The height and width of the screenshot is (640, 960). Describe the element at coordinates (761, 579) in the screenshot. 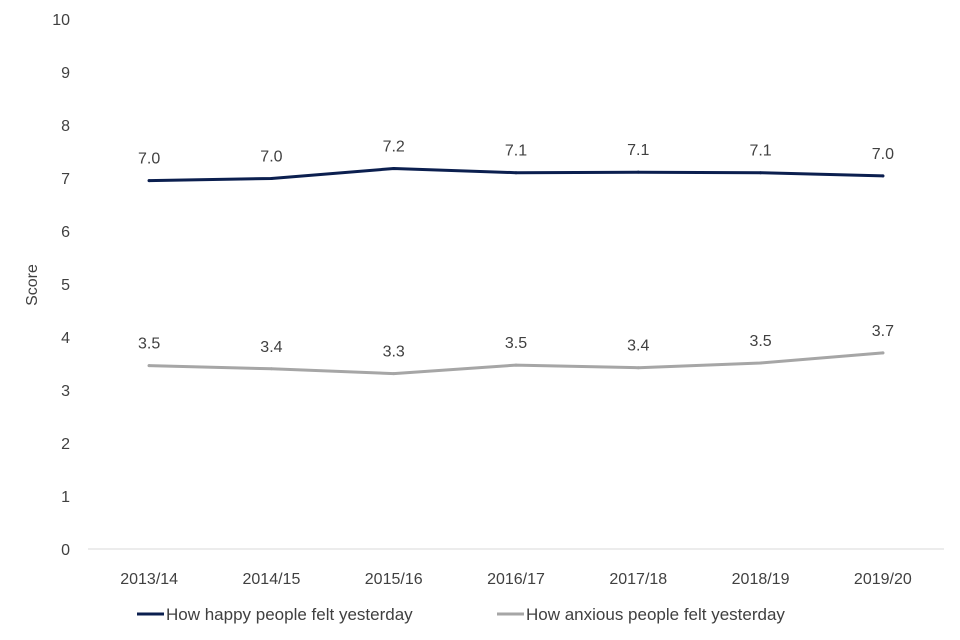

I see `x-tick-label: 2018/19` at that location.